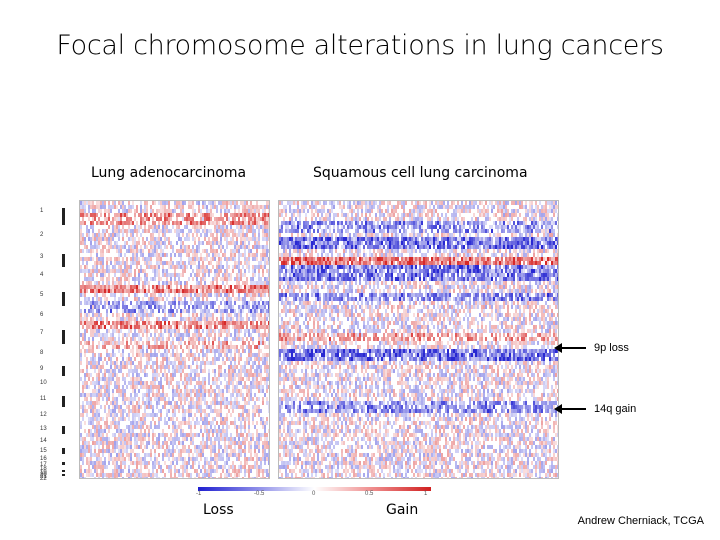  What do you see at coordinates (51, 341) in the screenshot?
I see `chromosome-axis: 1 2 3 4 5 6 7 8 9 10 11 12 13 14 15 16 17 18 19 20 21 22` at bounding box center [51, 341].